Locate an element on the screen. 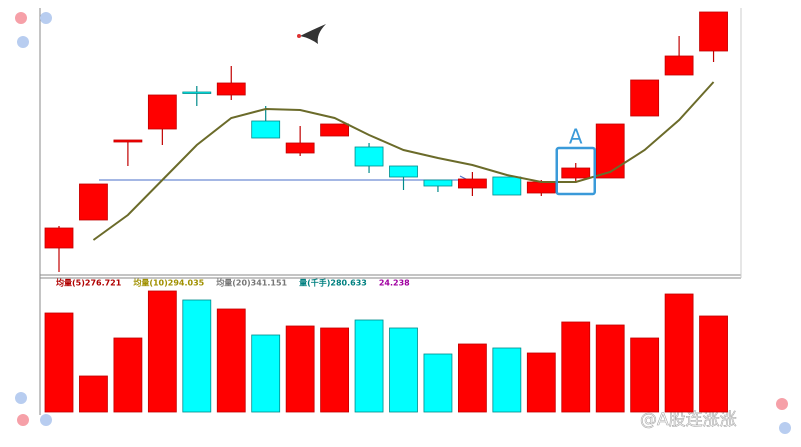 The height and width of the screenshot is (447, 801). swallow-icon is located at coordinates (311, 34).